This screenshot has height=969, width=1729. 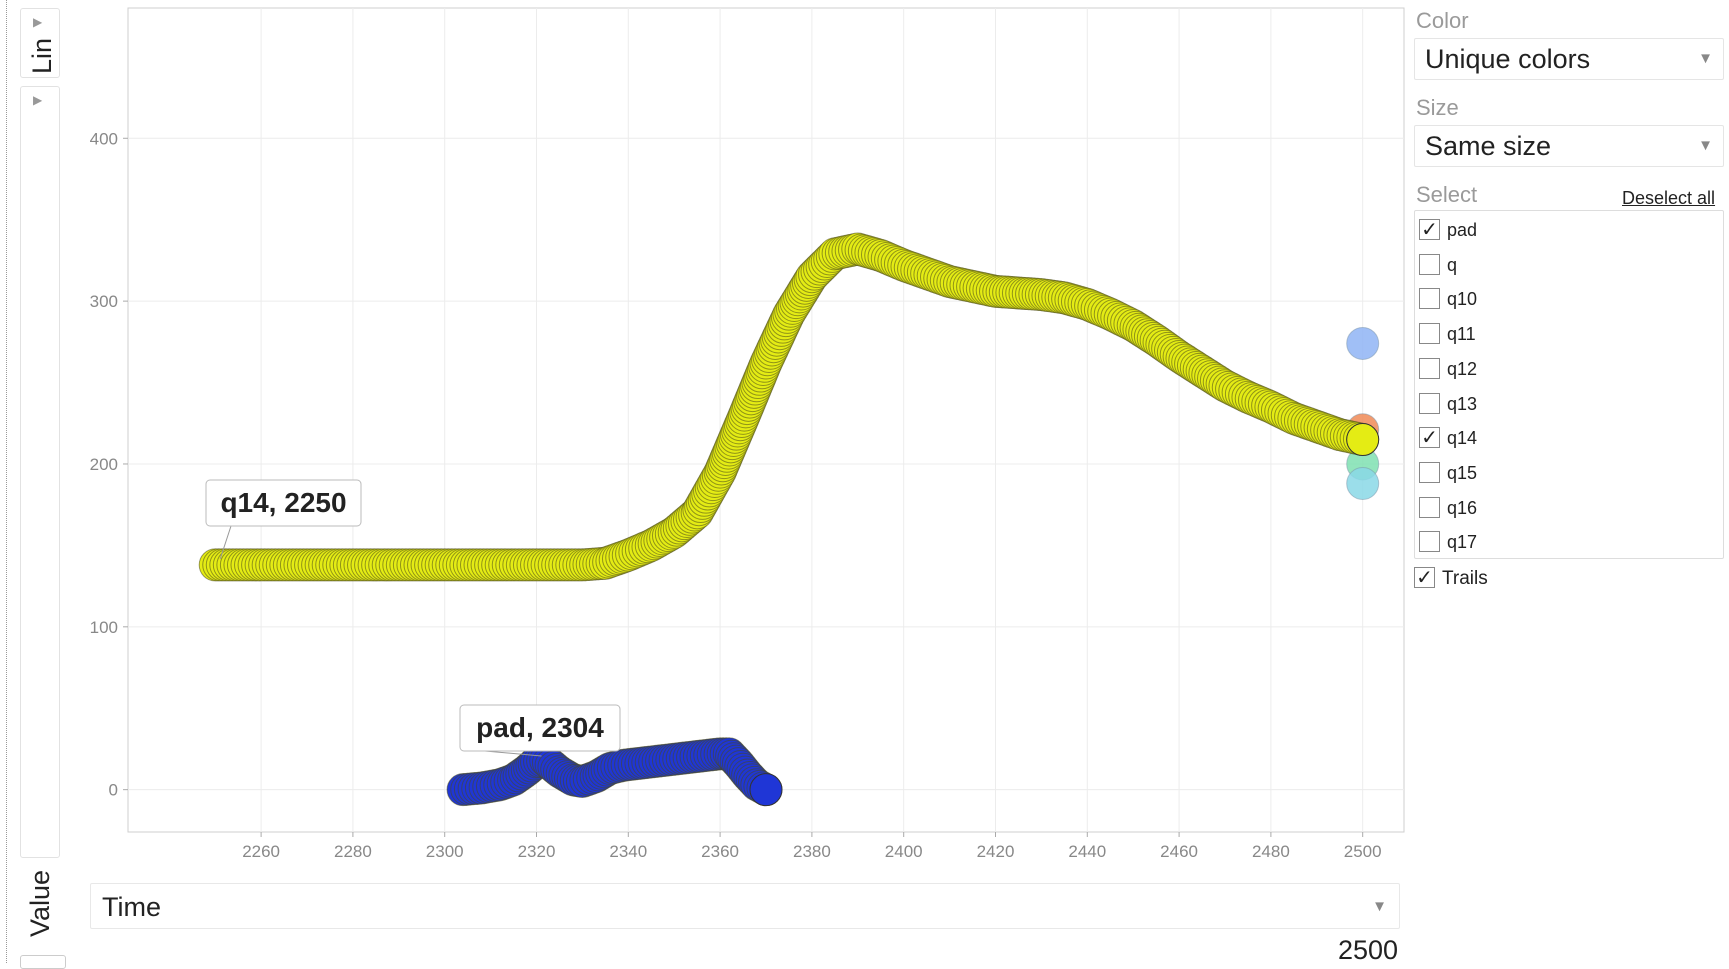 What do you see at coordinates (40, 43) in the screenshot?
I see `lin-tab: ▶ Lin` at bounding box center [40, 43].